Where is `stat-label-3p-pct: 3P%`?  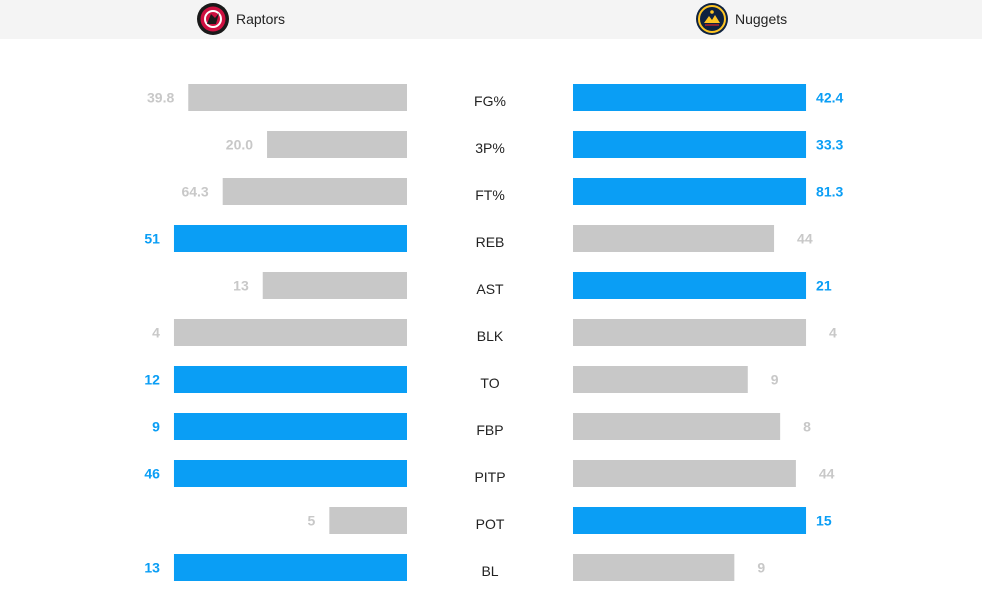 stat-label-3p-pct: 3P% is located at coordinates (490, 148).